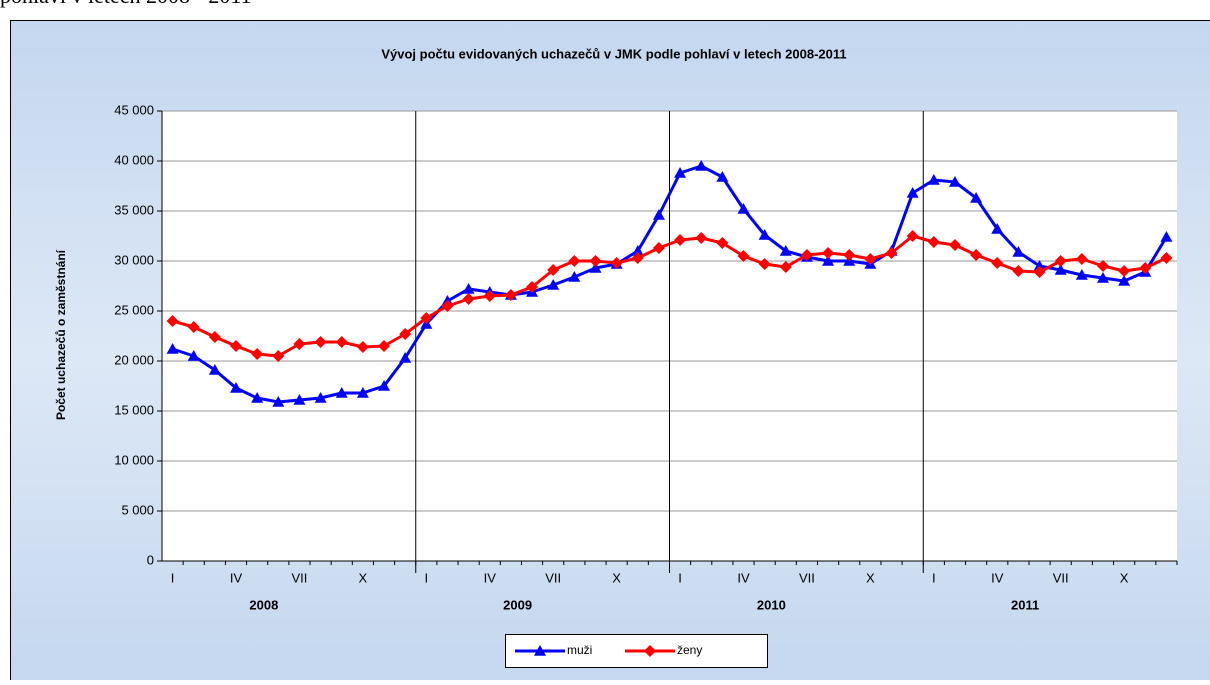  What do you see at coordinates (134, 359) in the screenshot?
I see `y-tick-label: 20 000` at bounding box center [134, 359].